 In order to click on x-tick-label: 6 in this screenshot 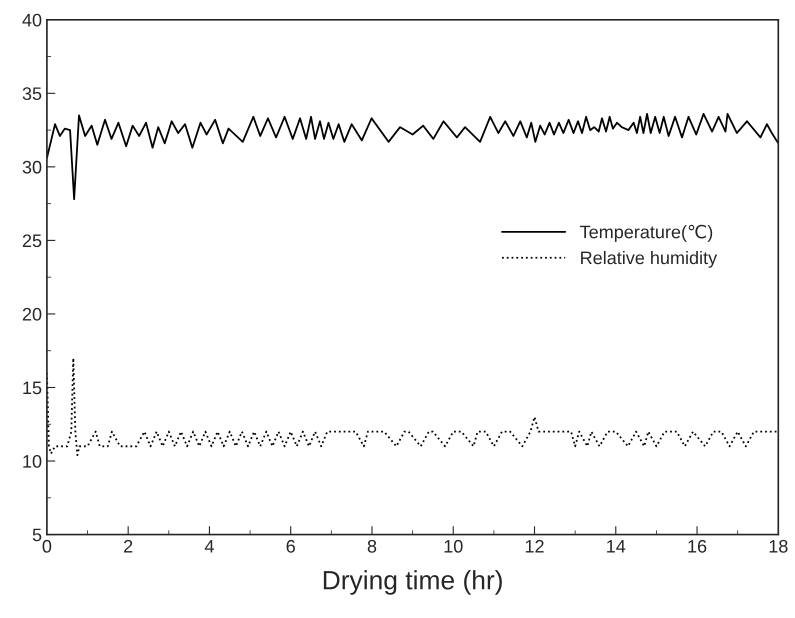, I will do `click(290, 546)`.